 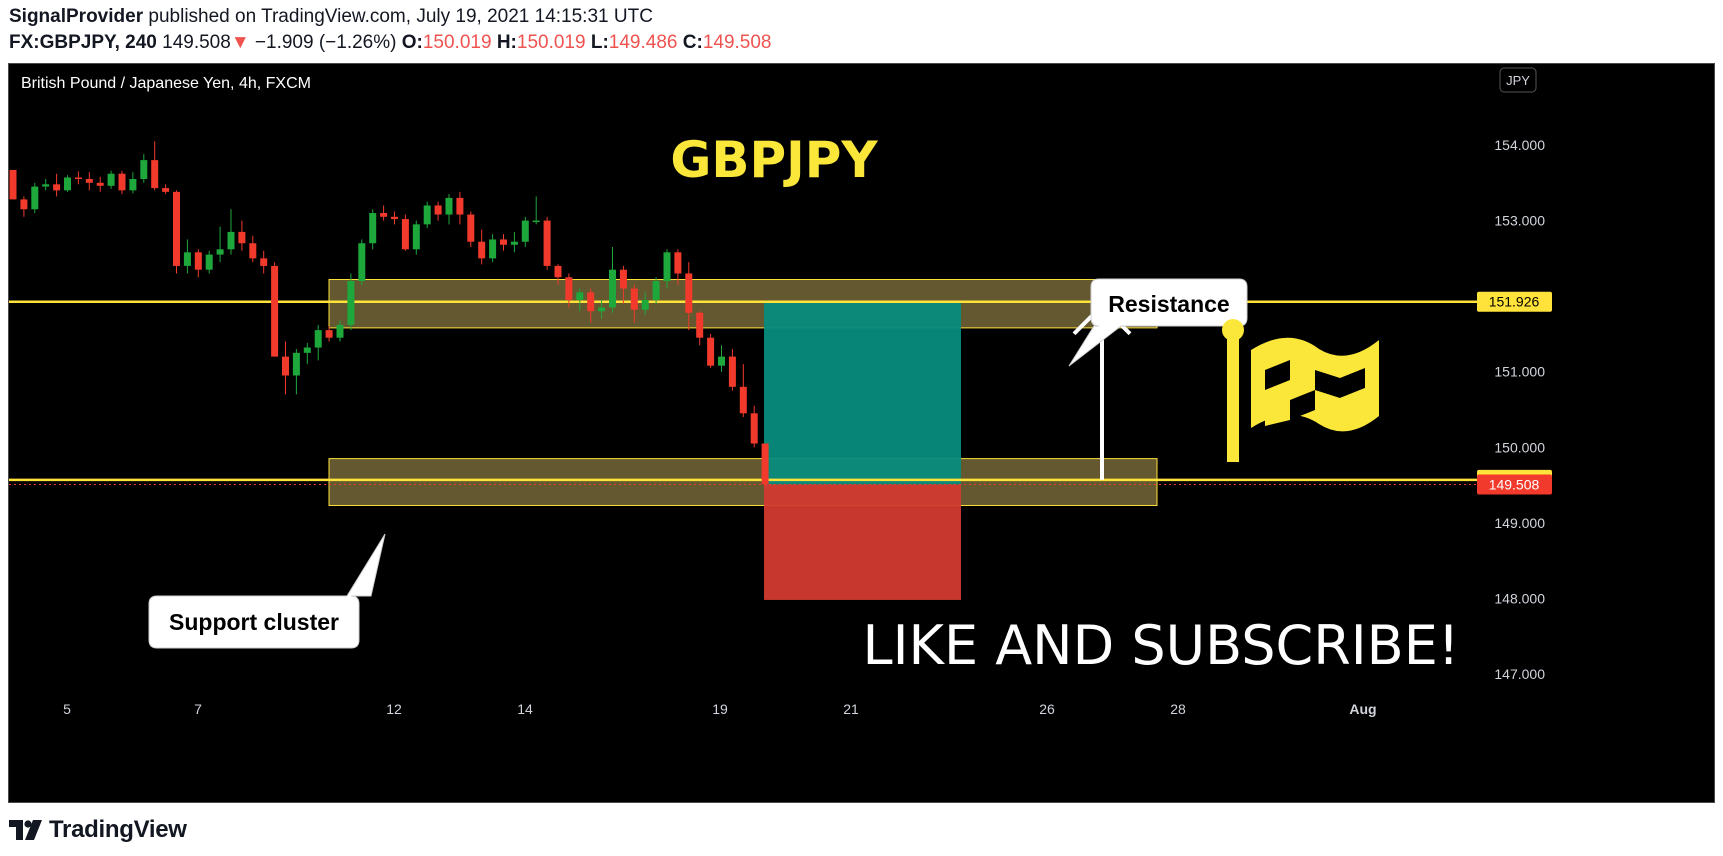 What do you see at coordinates (166, 83) in the screenshot?
I see `chart-title: British Pound / Japanese Yen, 4h, FXCM` at bounding box center [166, 83].